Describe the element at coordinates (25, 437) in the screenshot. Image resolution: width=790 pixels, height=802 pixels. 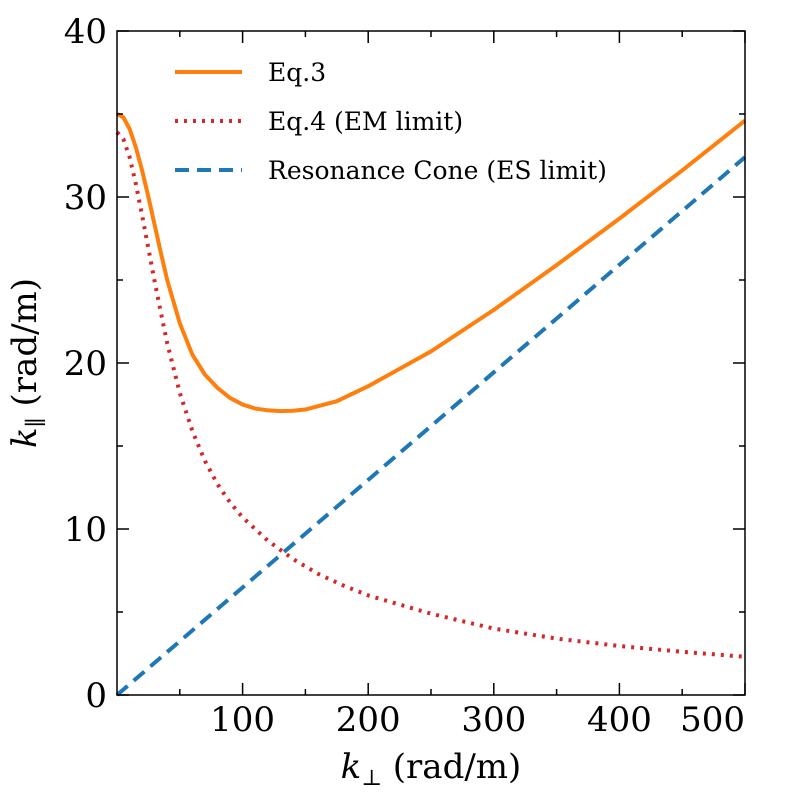
I see `y-axis-symbol: k` at that location.